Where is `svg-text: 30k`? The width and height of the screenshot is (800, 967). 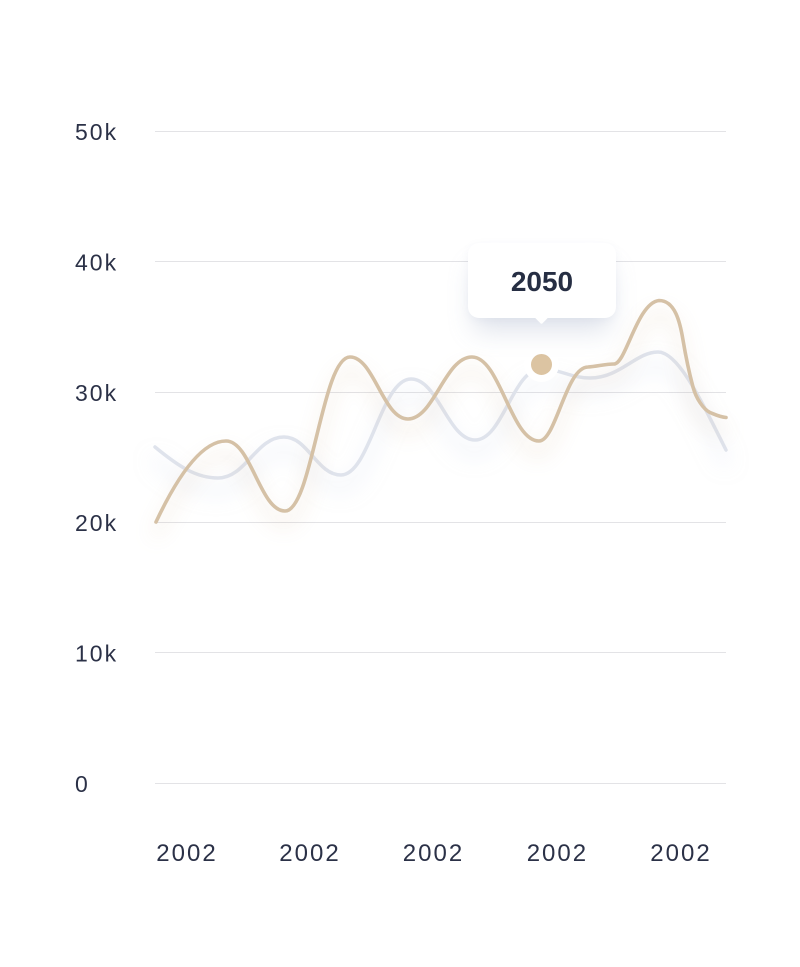 svg-text: 30k is located at coordinates (96, 393).